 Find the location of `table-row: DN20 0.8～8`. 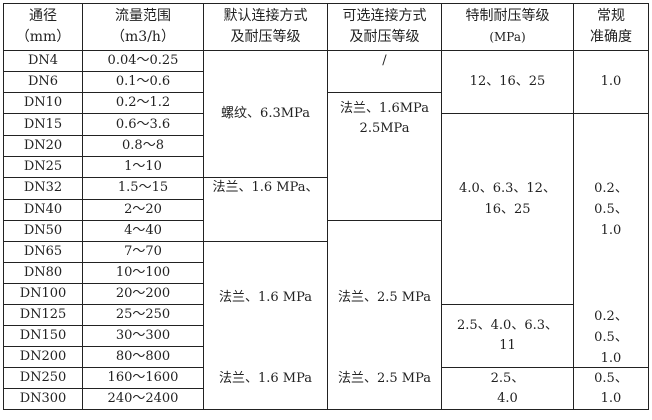

table-row: DN20 0.8～8 is located at coordinates (326, 145).